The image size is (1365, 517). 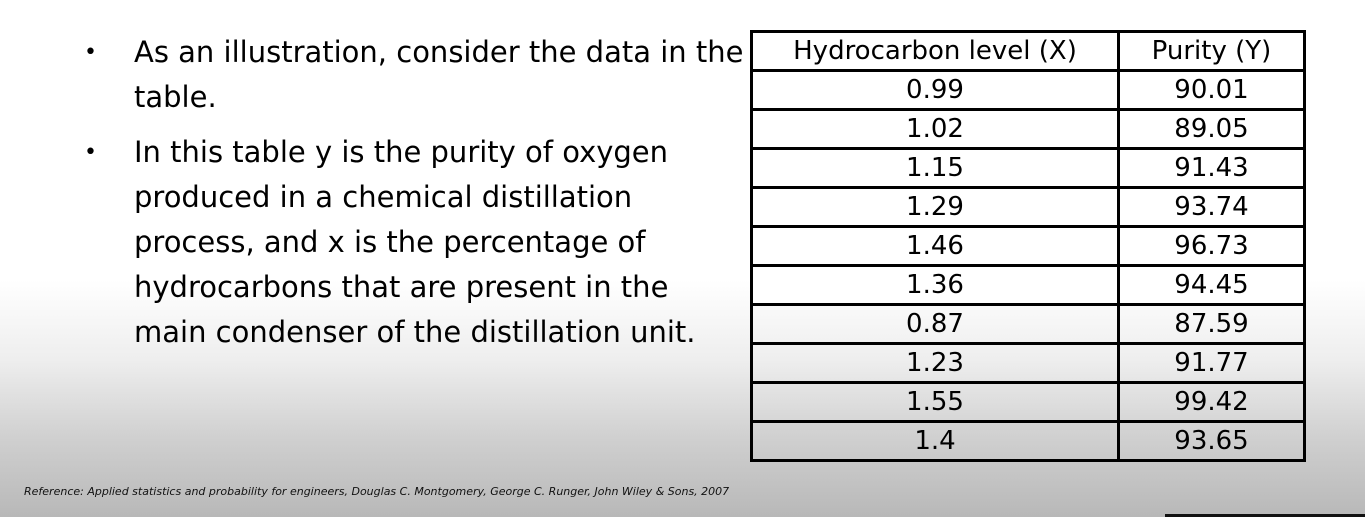 What do you see at coordinates (935, 324) in the screenshot?
I see `cell-hydrocarbon-level: 0.87` at bounding box center [935, 324].